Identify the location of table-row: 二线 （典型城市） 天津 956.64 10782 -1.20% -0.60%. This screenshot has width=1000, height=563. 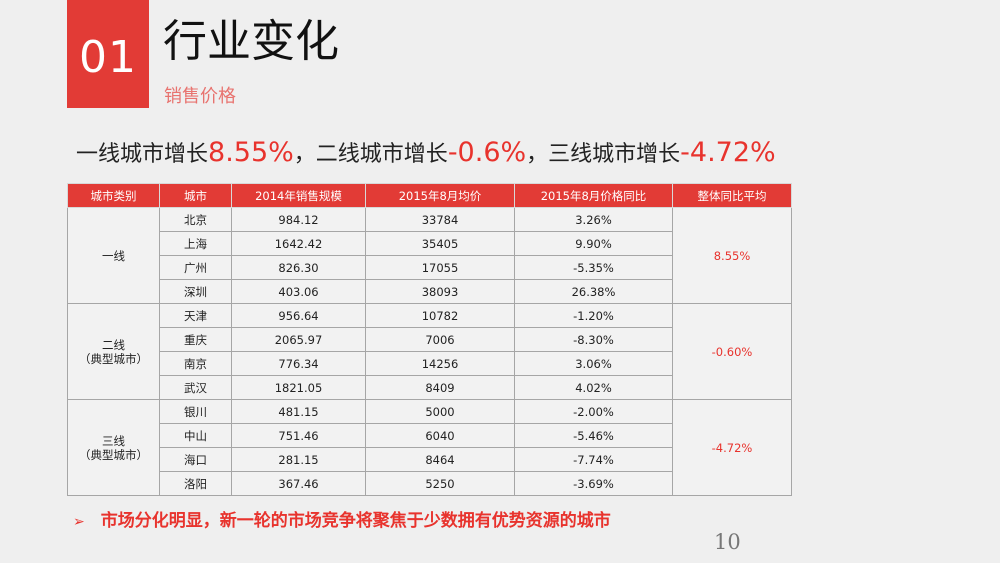
(429, 351).